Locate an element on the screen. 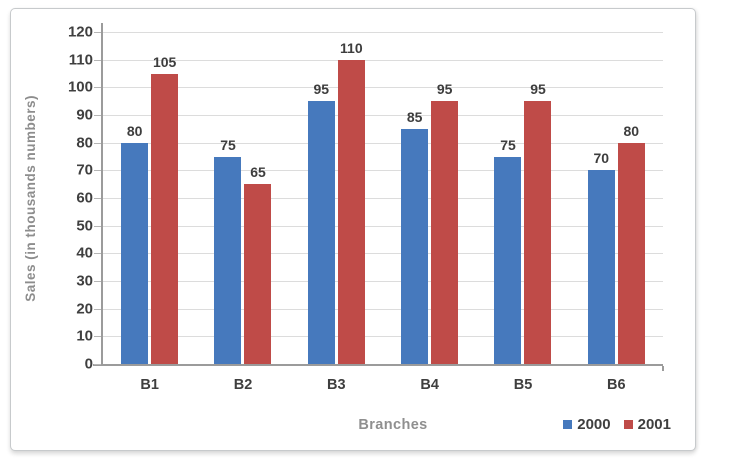  y-tick-label: 10 is located at coordinates (84, 336).